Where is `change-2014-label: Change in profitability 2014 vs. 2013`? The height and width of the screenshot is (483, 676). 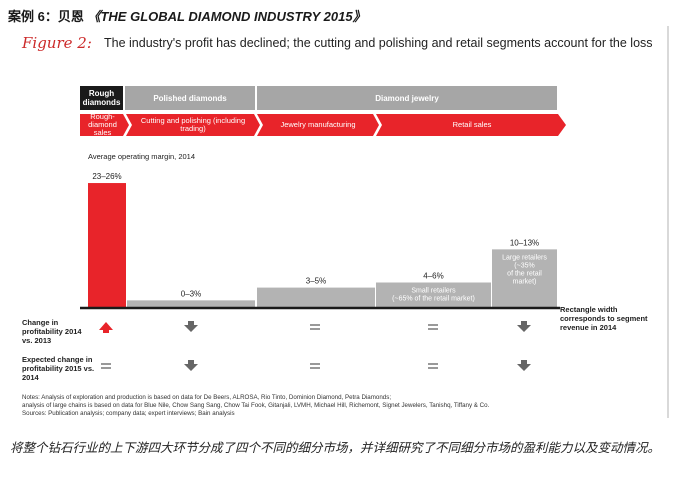 change-2014-label: Change in profitability 2014 vs. 2013 is located at coordinates (52, 331).